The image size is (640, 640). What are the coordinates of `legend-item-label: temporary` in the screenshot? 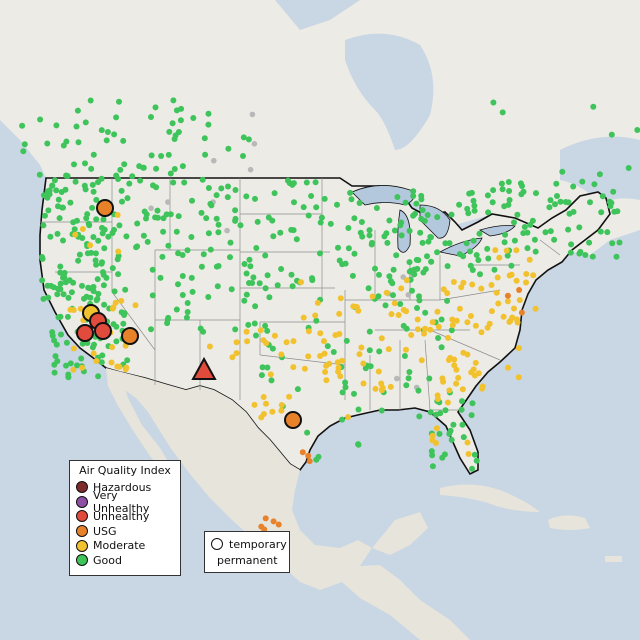 It's located at (258, 544).